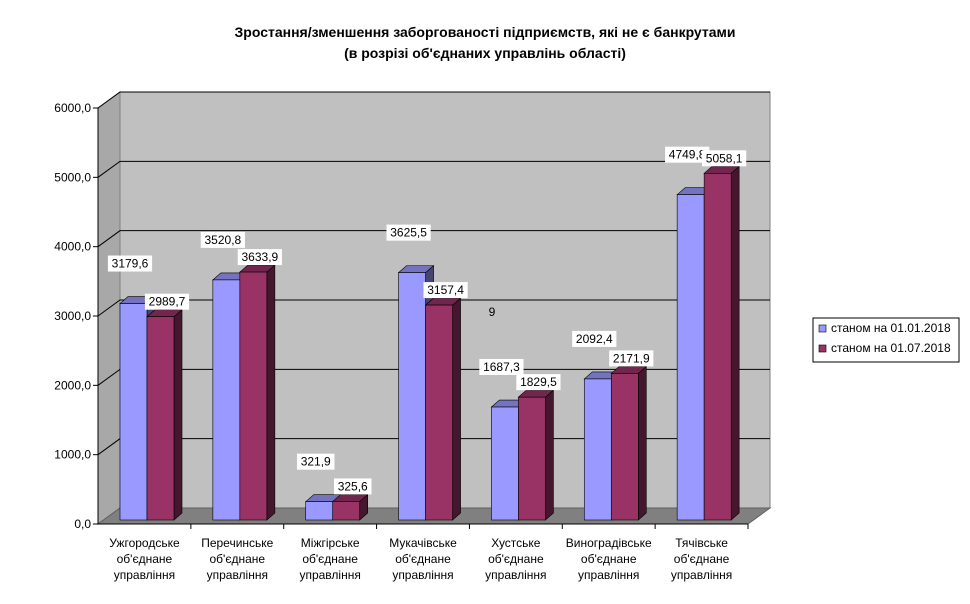 This screenshot has height=604, width=970. I want to click on x-tick-label: Міжгірське, so click(330, 543).